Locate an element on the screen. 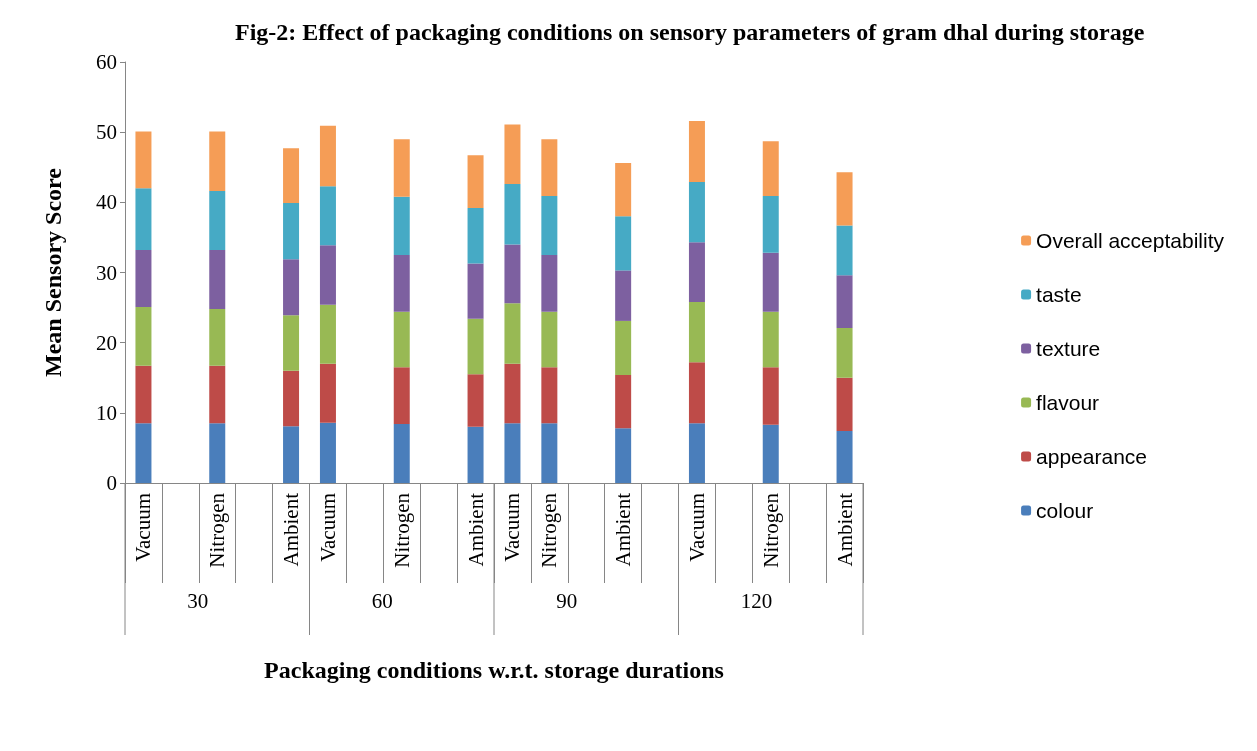  x-axis-title: Packaging conditions w.r.t. storage durations is located at coordinates (494, 670).